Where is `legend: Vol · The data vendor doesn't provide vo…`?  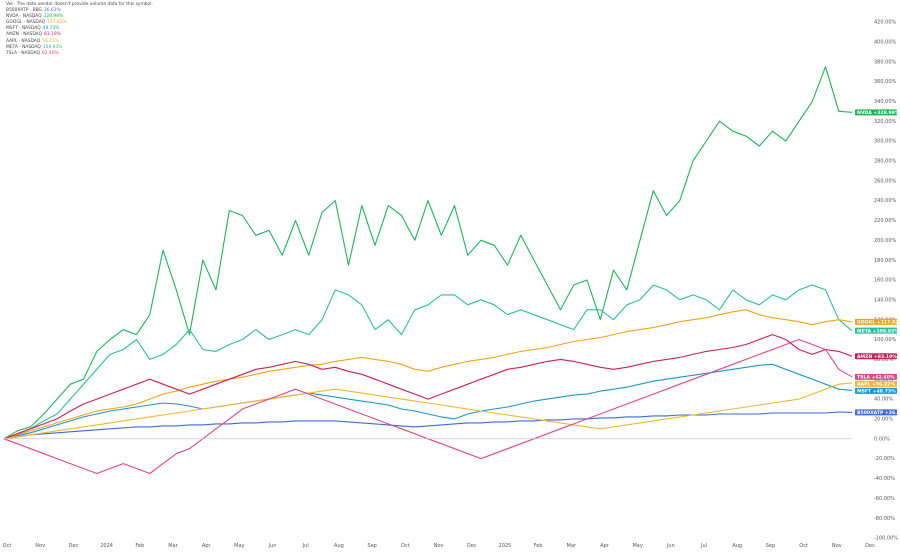
legend: Vol · The data vendor doesn't provide vo… is located at coordinates (79, 29).